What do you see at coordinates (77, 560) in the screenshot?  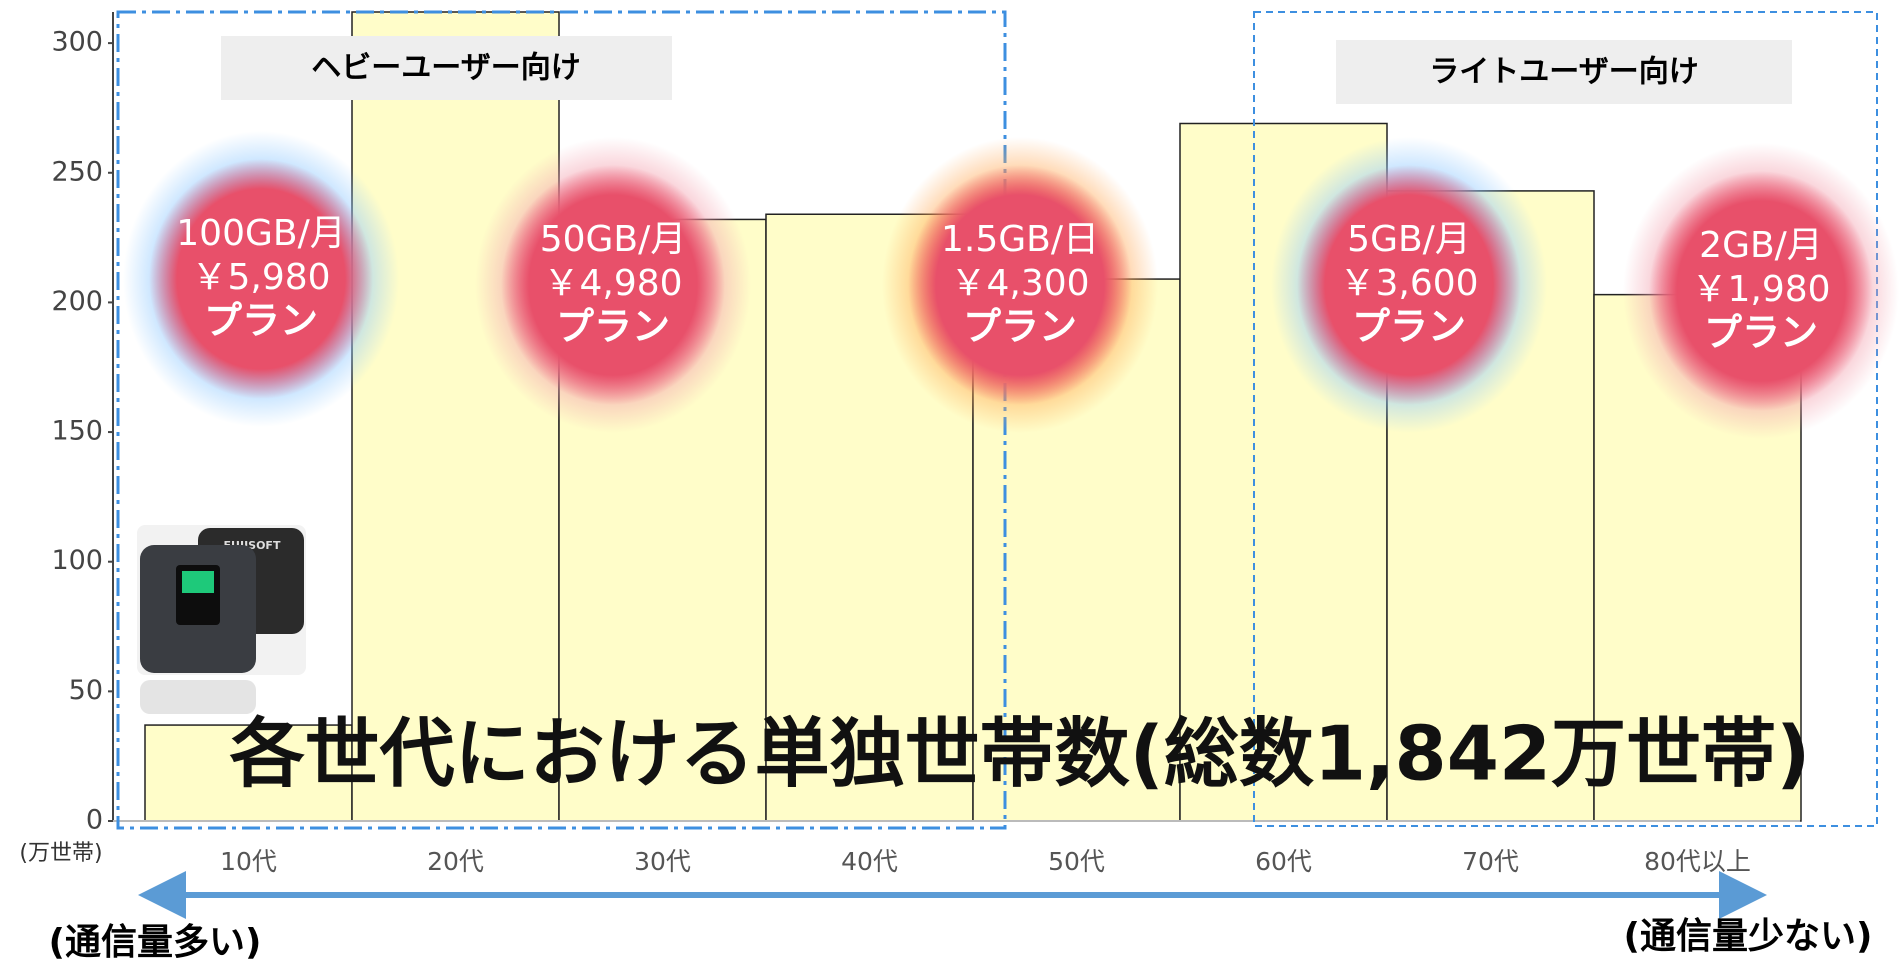 I see `y-tick-label: 100` at bounding box center [77, 560].